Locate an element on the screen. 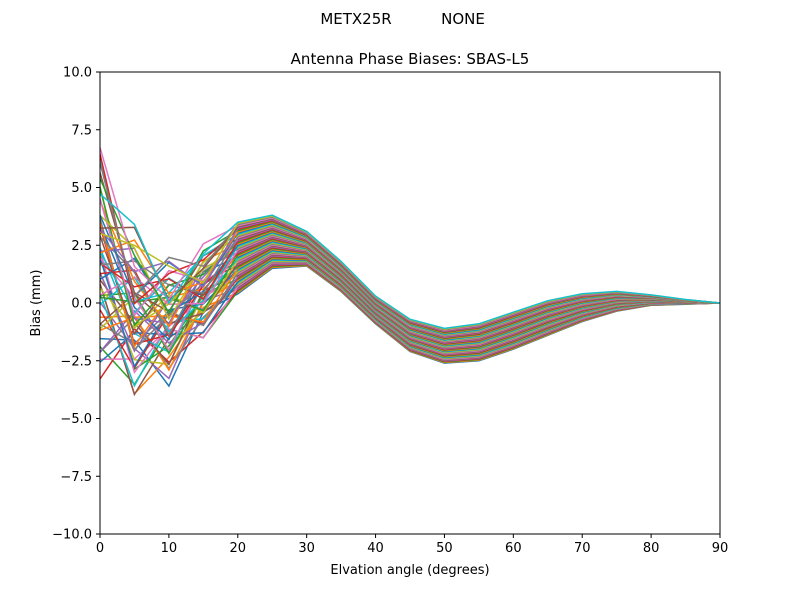 This screenshot has width=800, height=604. x-tick-label: 20 is located at coordinates (238, 548).